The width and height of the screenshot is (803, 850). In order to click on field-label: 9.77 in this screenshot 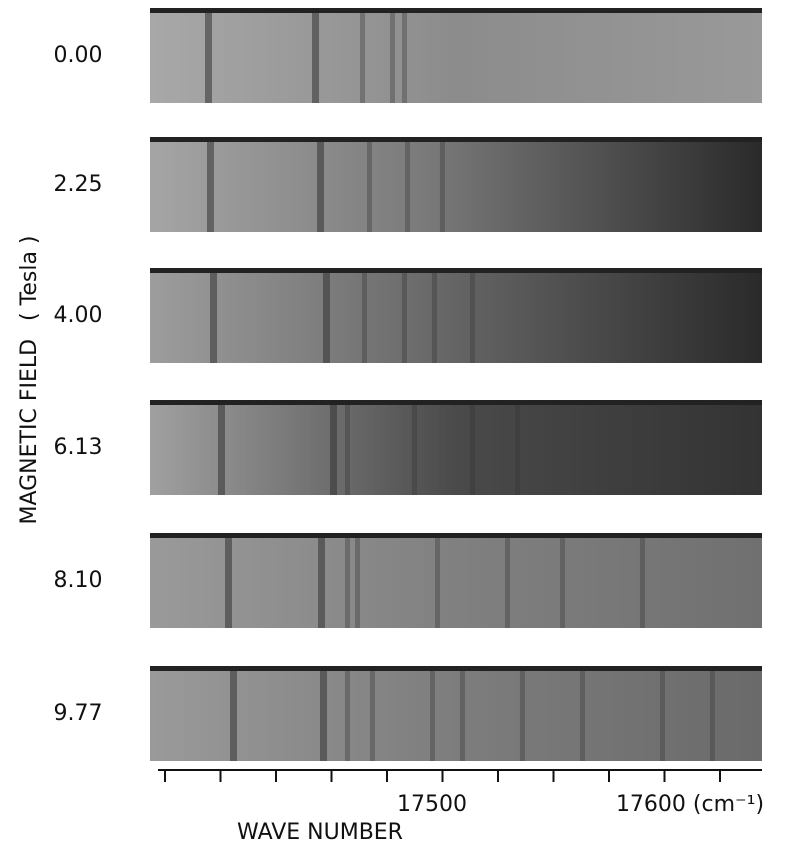, I will do `click(78, 713)`.